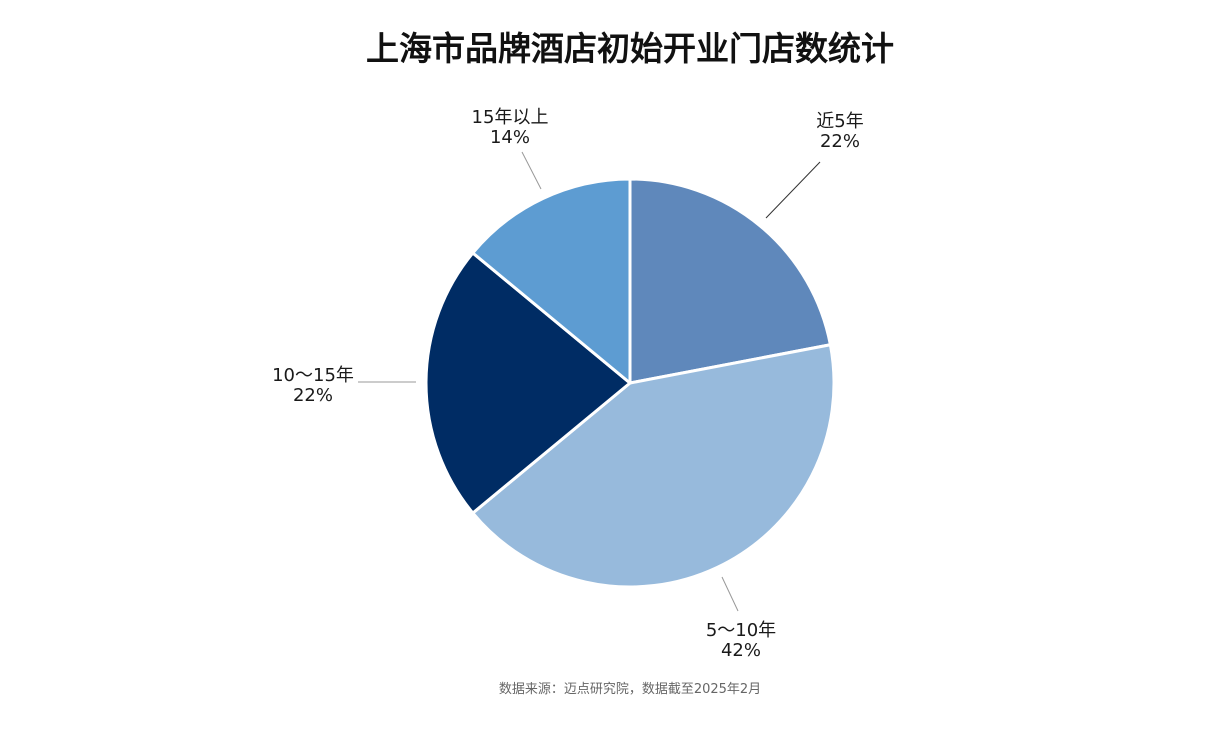  What do you see at coordinates (510, 137) in the screenshot?
I see `slice-value-label-4: 14%` at bounding box center [510, 137].